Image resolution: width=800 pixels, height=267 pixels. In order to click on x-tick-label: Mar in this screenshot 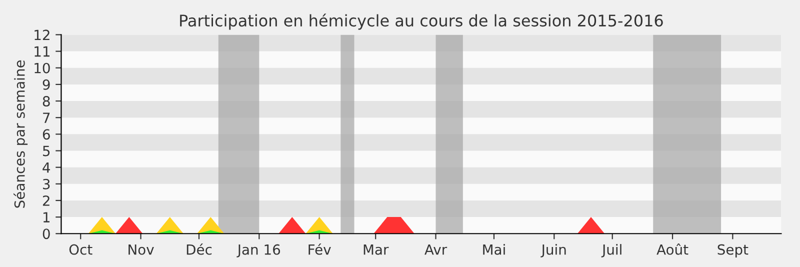, I will do `click(376, 249)`.